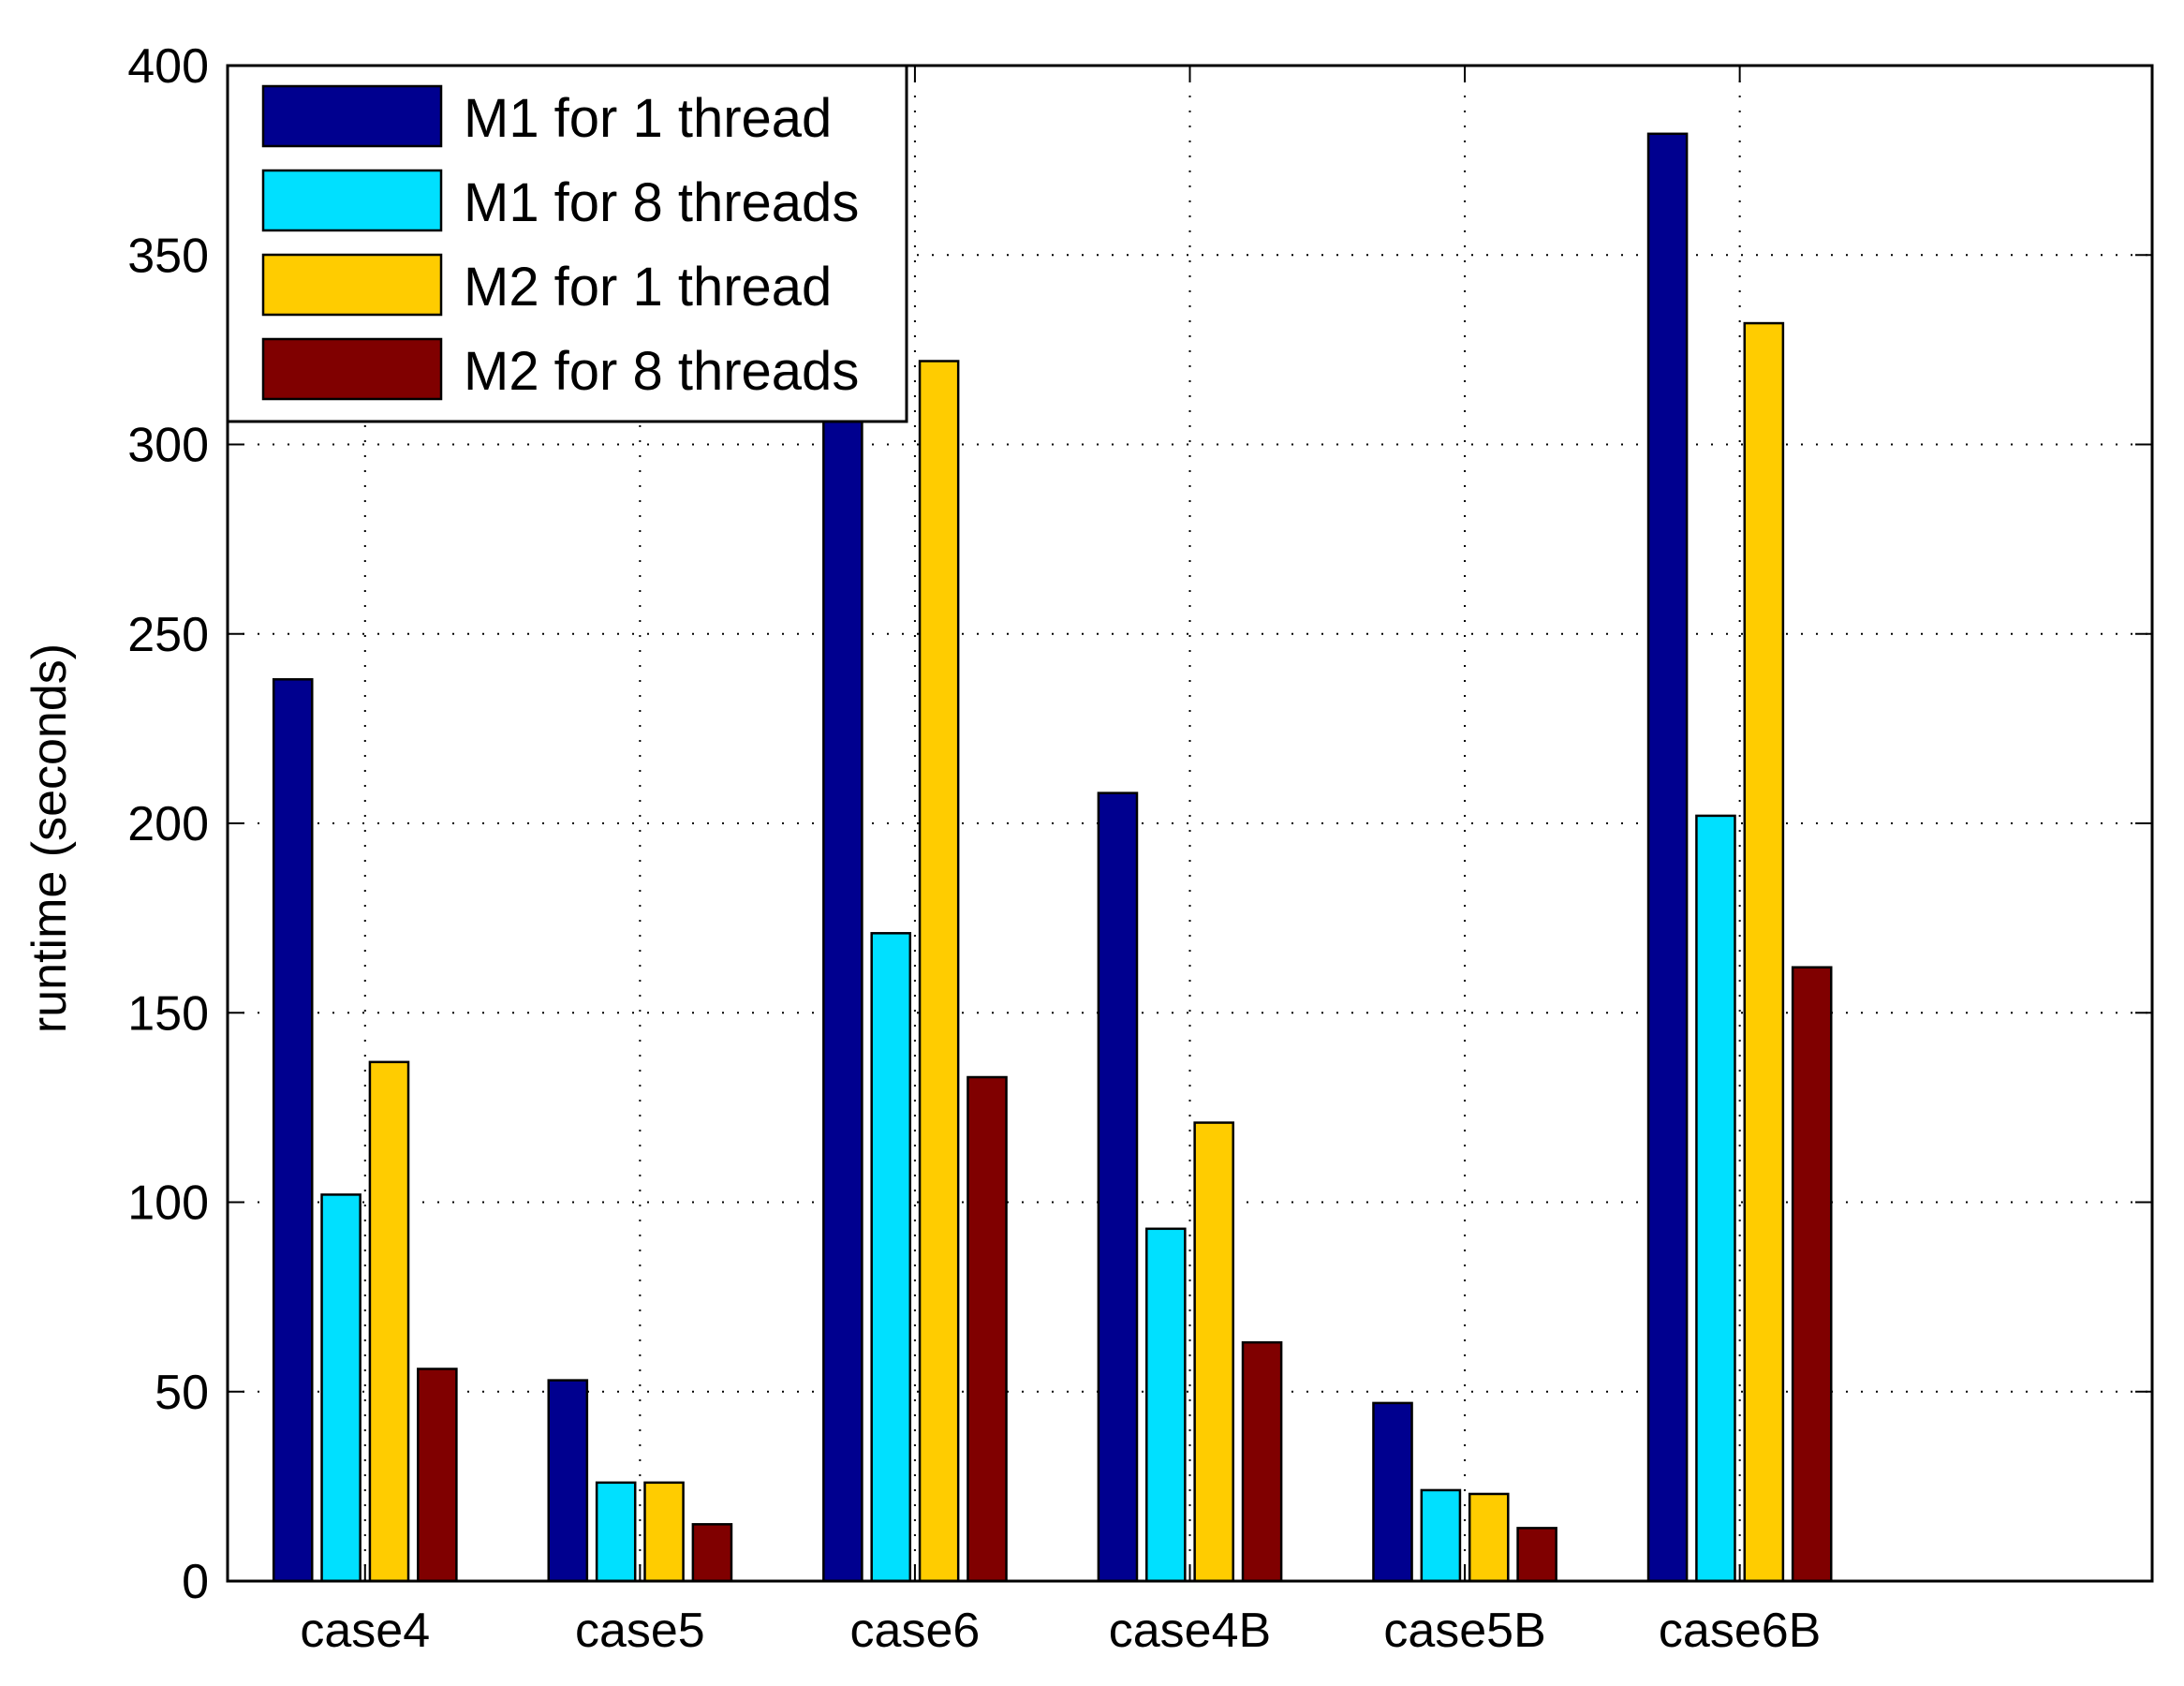  I want to click on y-tick-label: 400, so click(168, 66).